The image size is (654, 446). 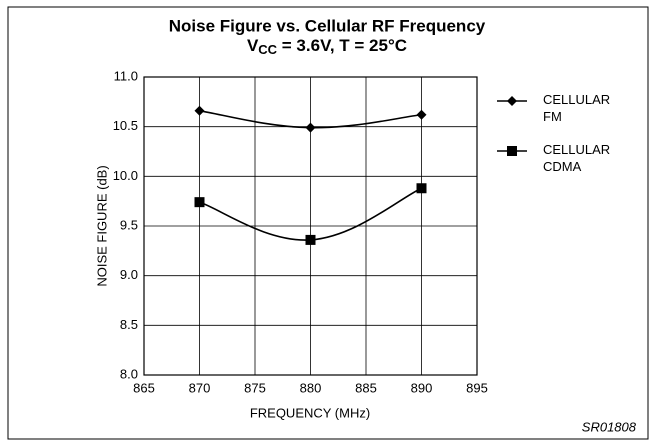 What do you see at coordinates (200, 387) in the screenshot?
I see `x-tick-label: 870` at bounding box center [200, 387].